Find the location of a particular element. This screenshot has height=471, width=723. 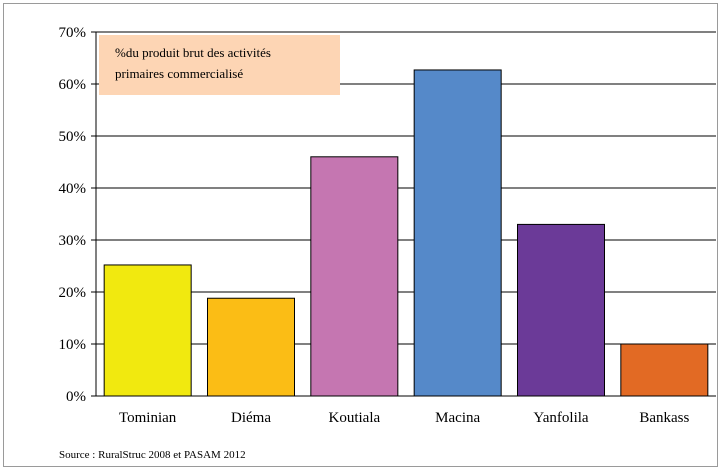

annotation-line-1: %du produit brut des activités is located at coordinates (193, 52).